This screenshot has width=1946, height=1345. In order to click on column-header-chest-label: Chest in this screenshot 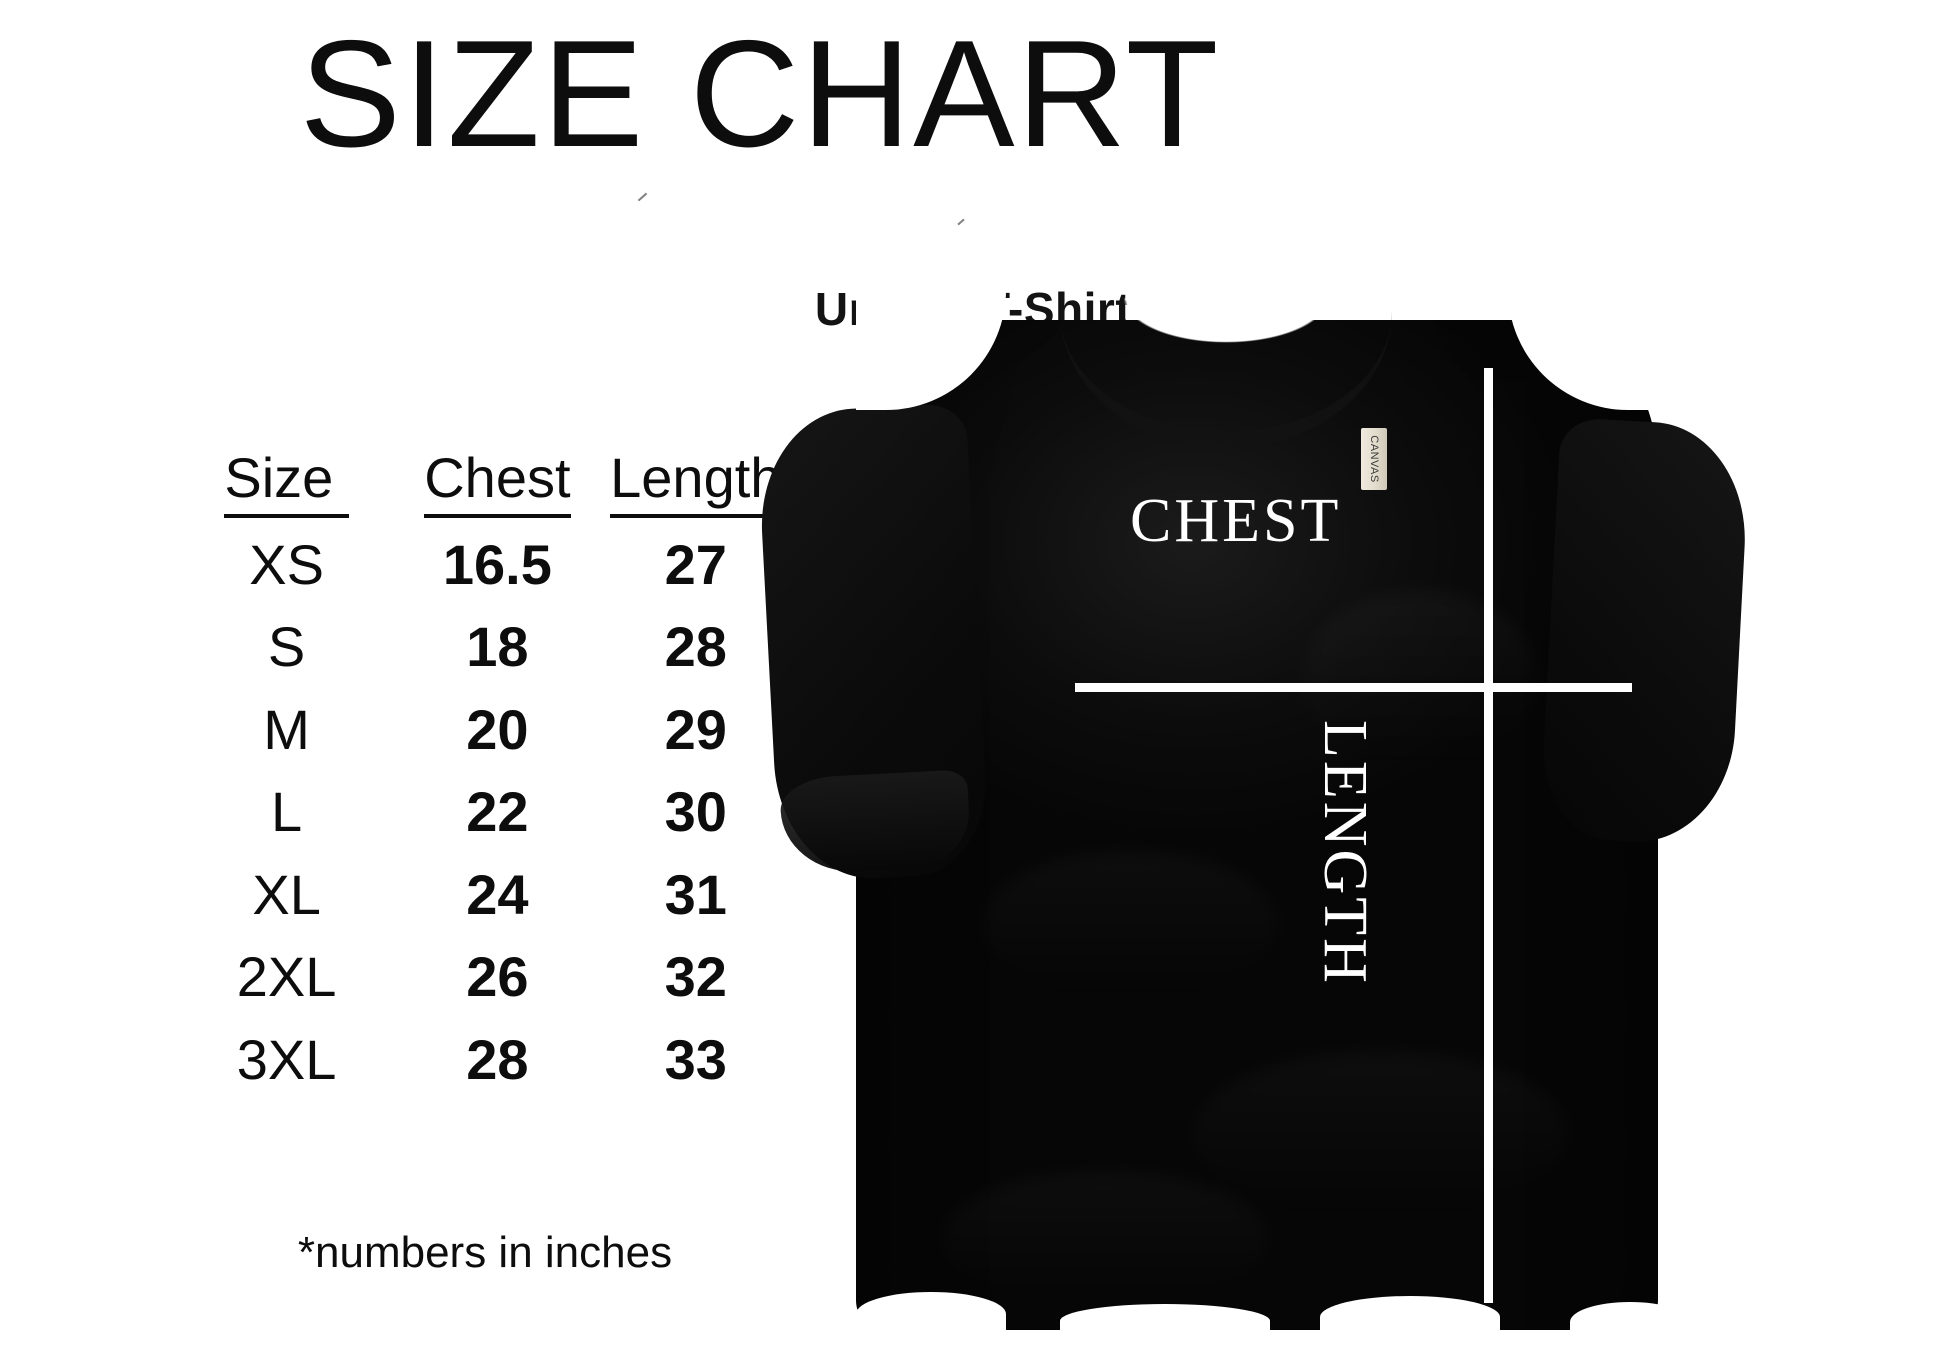, I will do `click(497, 481)`.